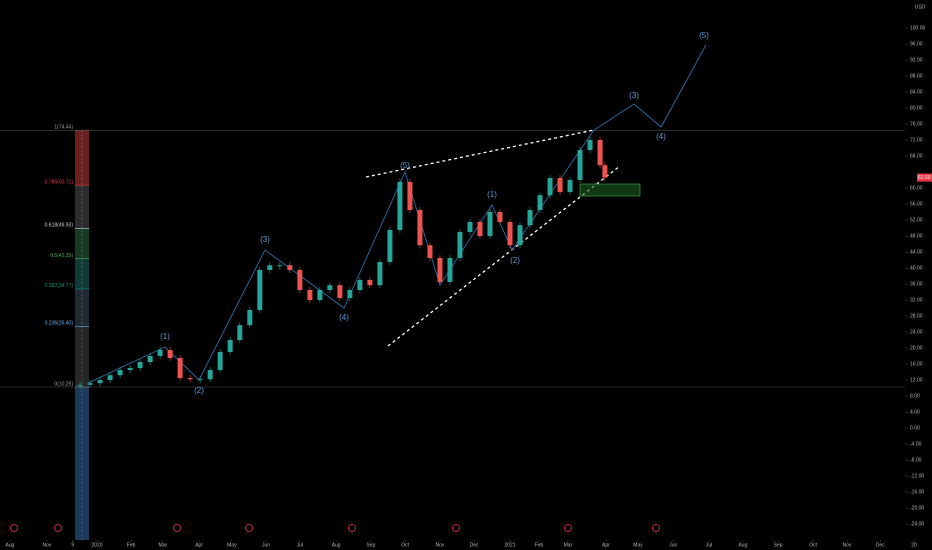 This screenshot has height=550, width=932. I want to click on y-tick-label: 28.00, so click(916, 316).